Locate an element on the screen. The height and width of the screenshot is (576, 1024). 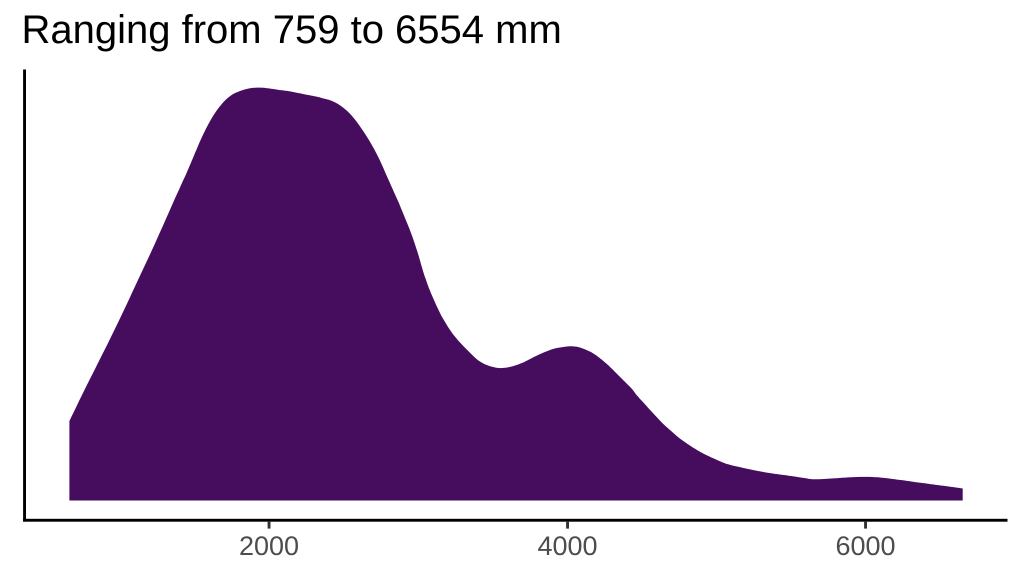
svg-text: 4000 is located at coordinates (567, 546).